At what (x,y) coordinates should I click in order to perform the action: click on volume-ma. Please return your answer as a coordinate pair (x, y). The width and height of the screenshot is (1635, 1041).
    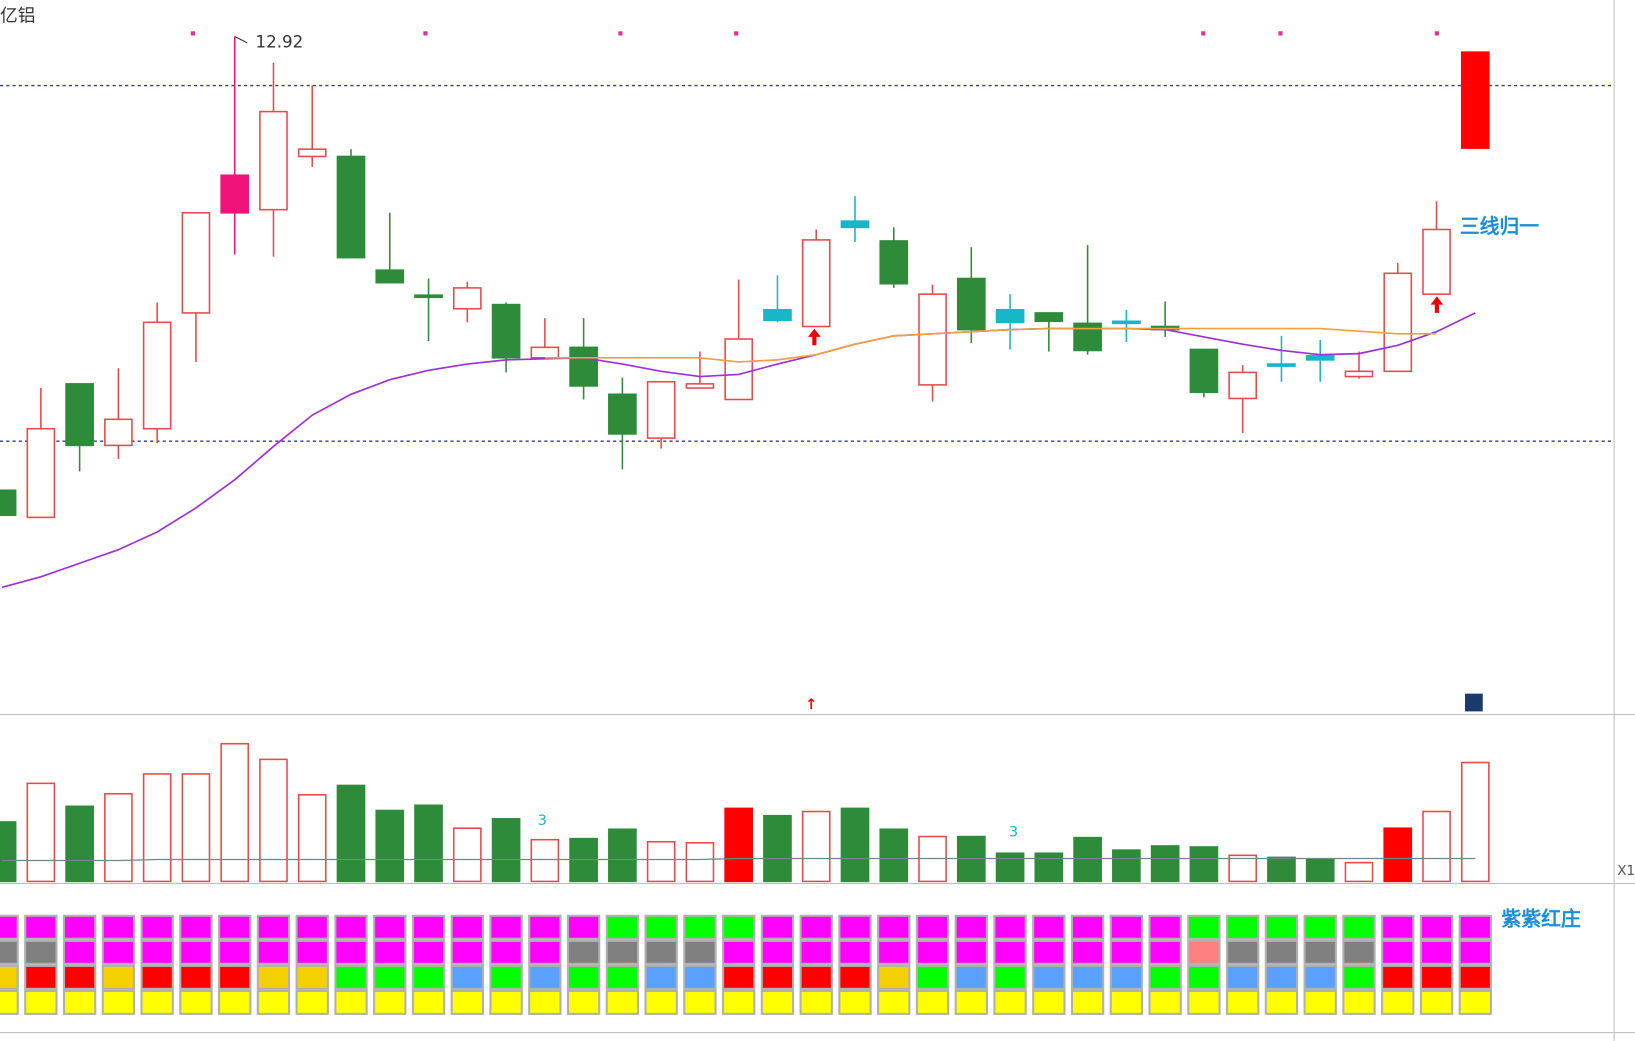
    Looking at the image, I should click on (739, 859).